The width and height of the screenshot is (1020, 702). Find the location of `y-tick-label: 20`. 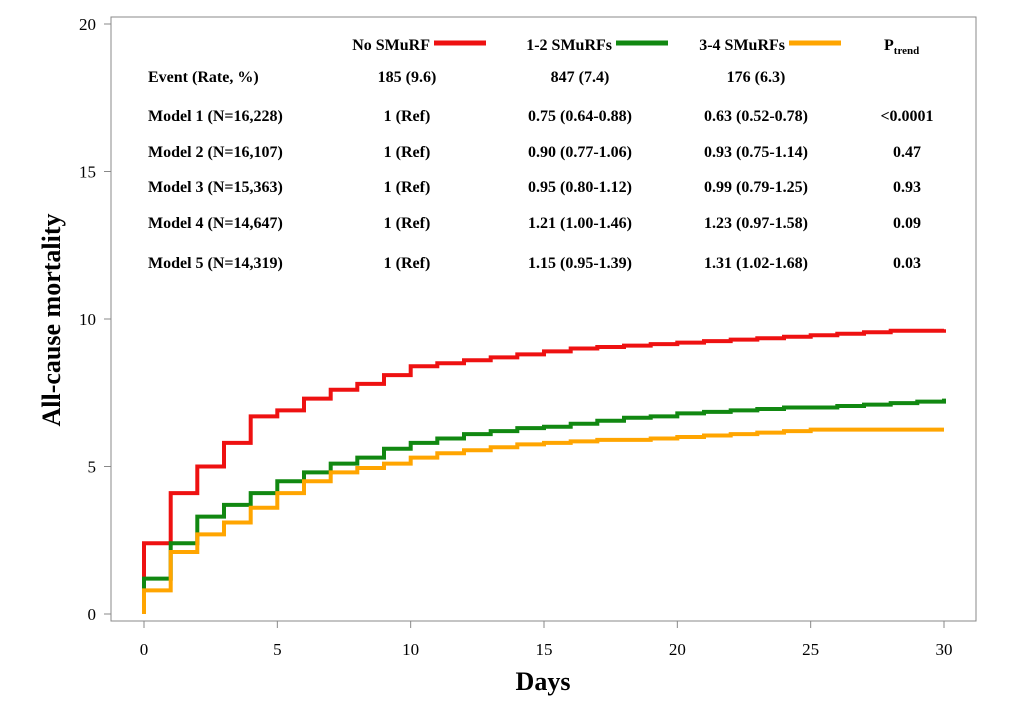

y-tick-label: 20 is located at coordinates (87, 24).